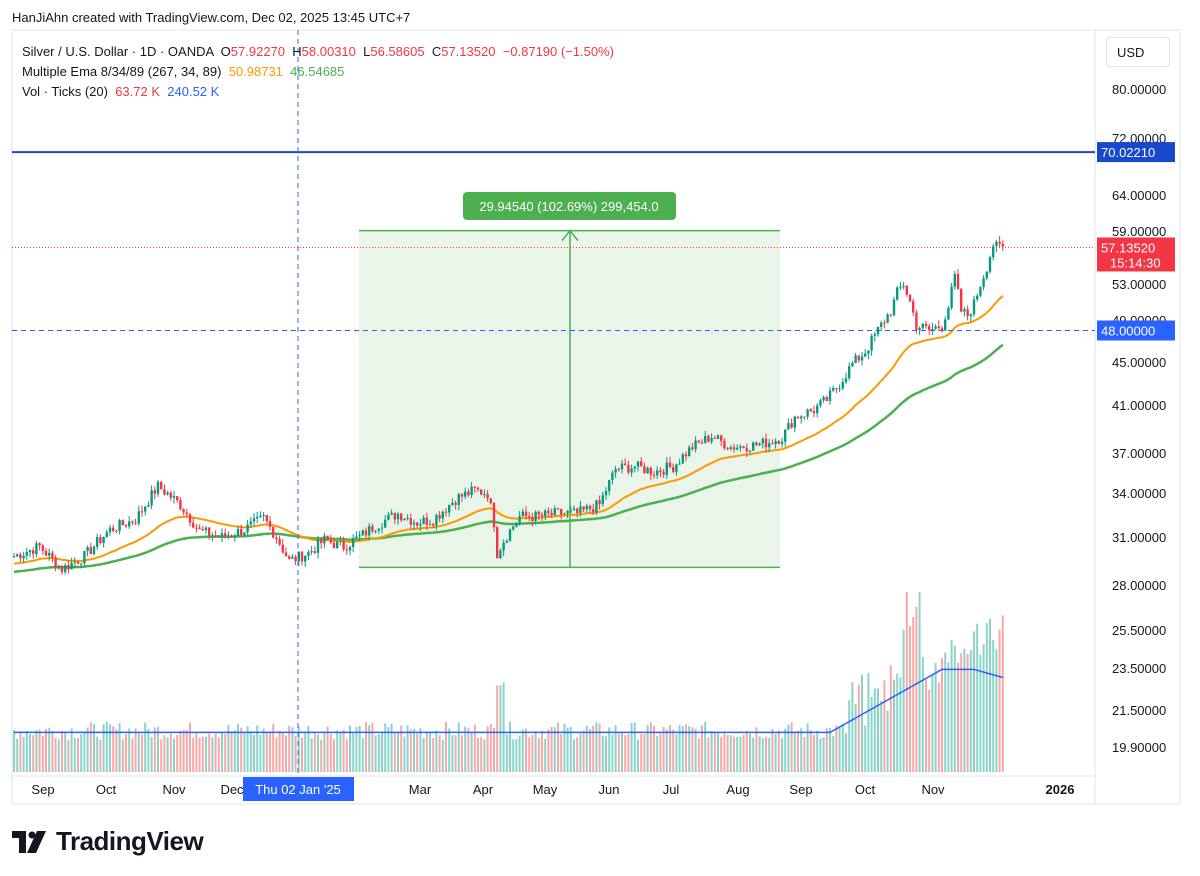 This screenshot has height=876, width=1200. What do you see at coordinates (318, 92) in the screenshot?
I see `legend-volume-row: Vol · Ticks (20) 63.72 K 240.52 K` at bounding box center [318, 92].